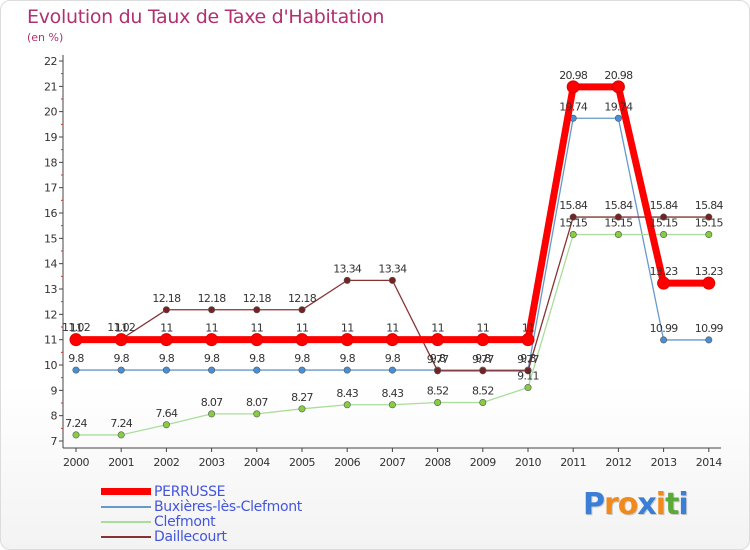  I want to click on legend-item: Clefmont, so click(201, 521).